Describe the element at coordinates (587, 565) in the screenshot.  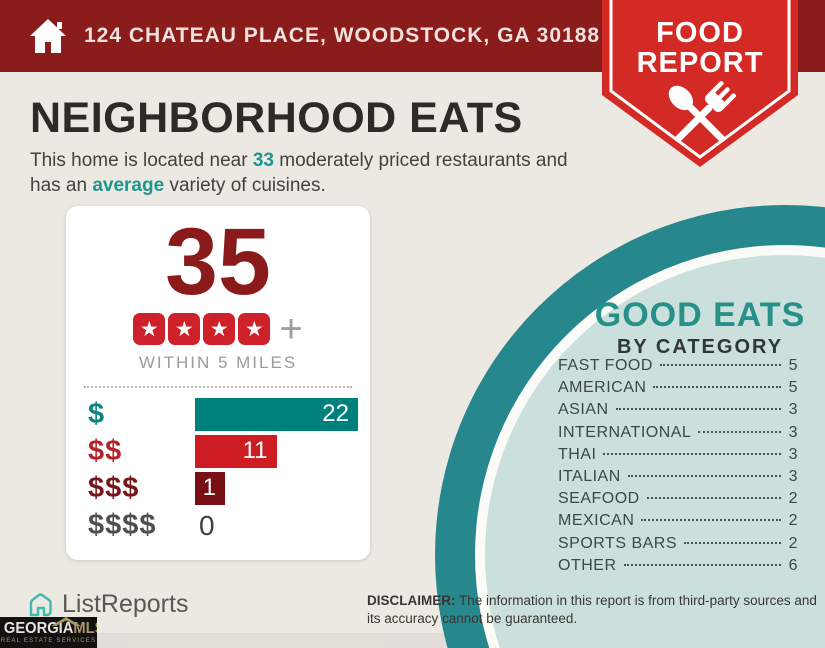
I see `category-name: OTHER` at that location.